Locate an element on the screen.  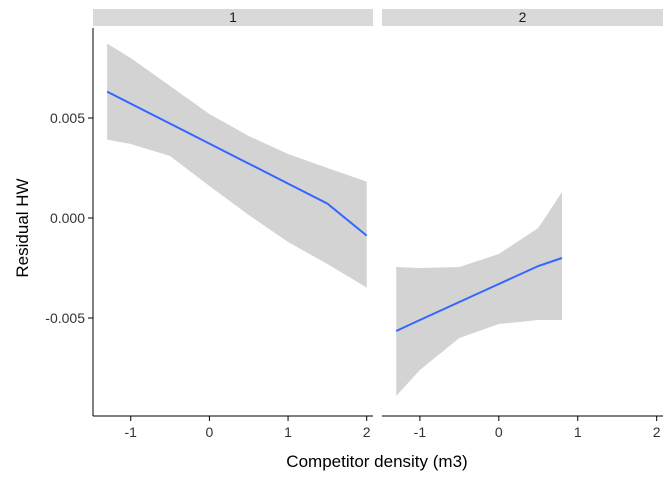
y-axis-label: Residual HW is located at coordinates (22, 227).